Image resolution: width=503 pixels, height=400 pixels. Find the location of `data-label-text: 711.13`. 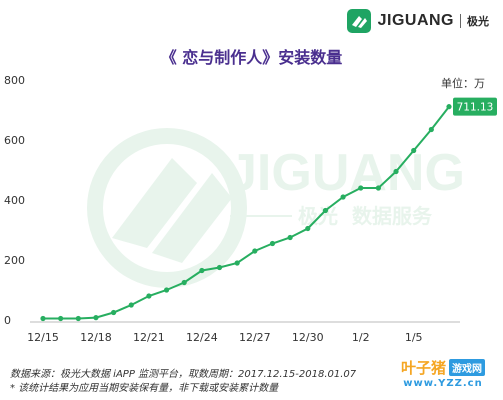

data-label-text: 711.13 is located at coordinates (475, 108).